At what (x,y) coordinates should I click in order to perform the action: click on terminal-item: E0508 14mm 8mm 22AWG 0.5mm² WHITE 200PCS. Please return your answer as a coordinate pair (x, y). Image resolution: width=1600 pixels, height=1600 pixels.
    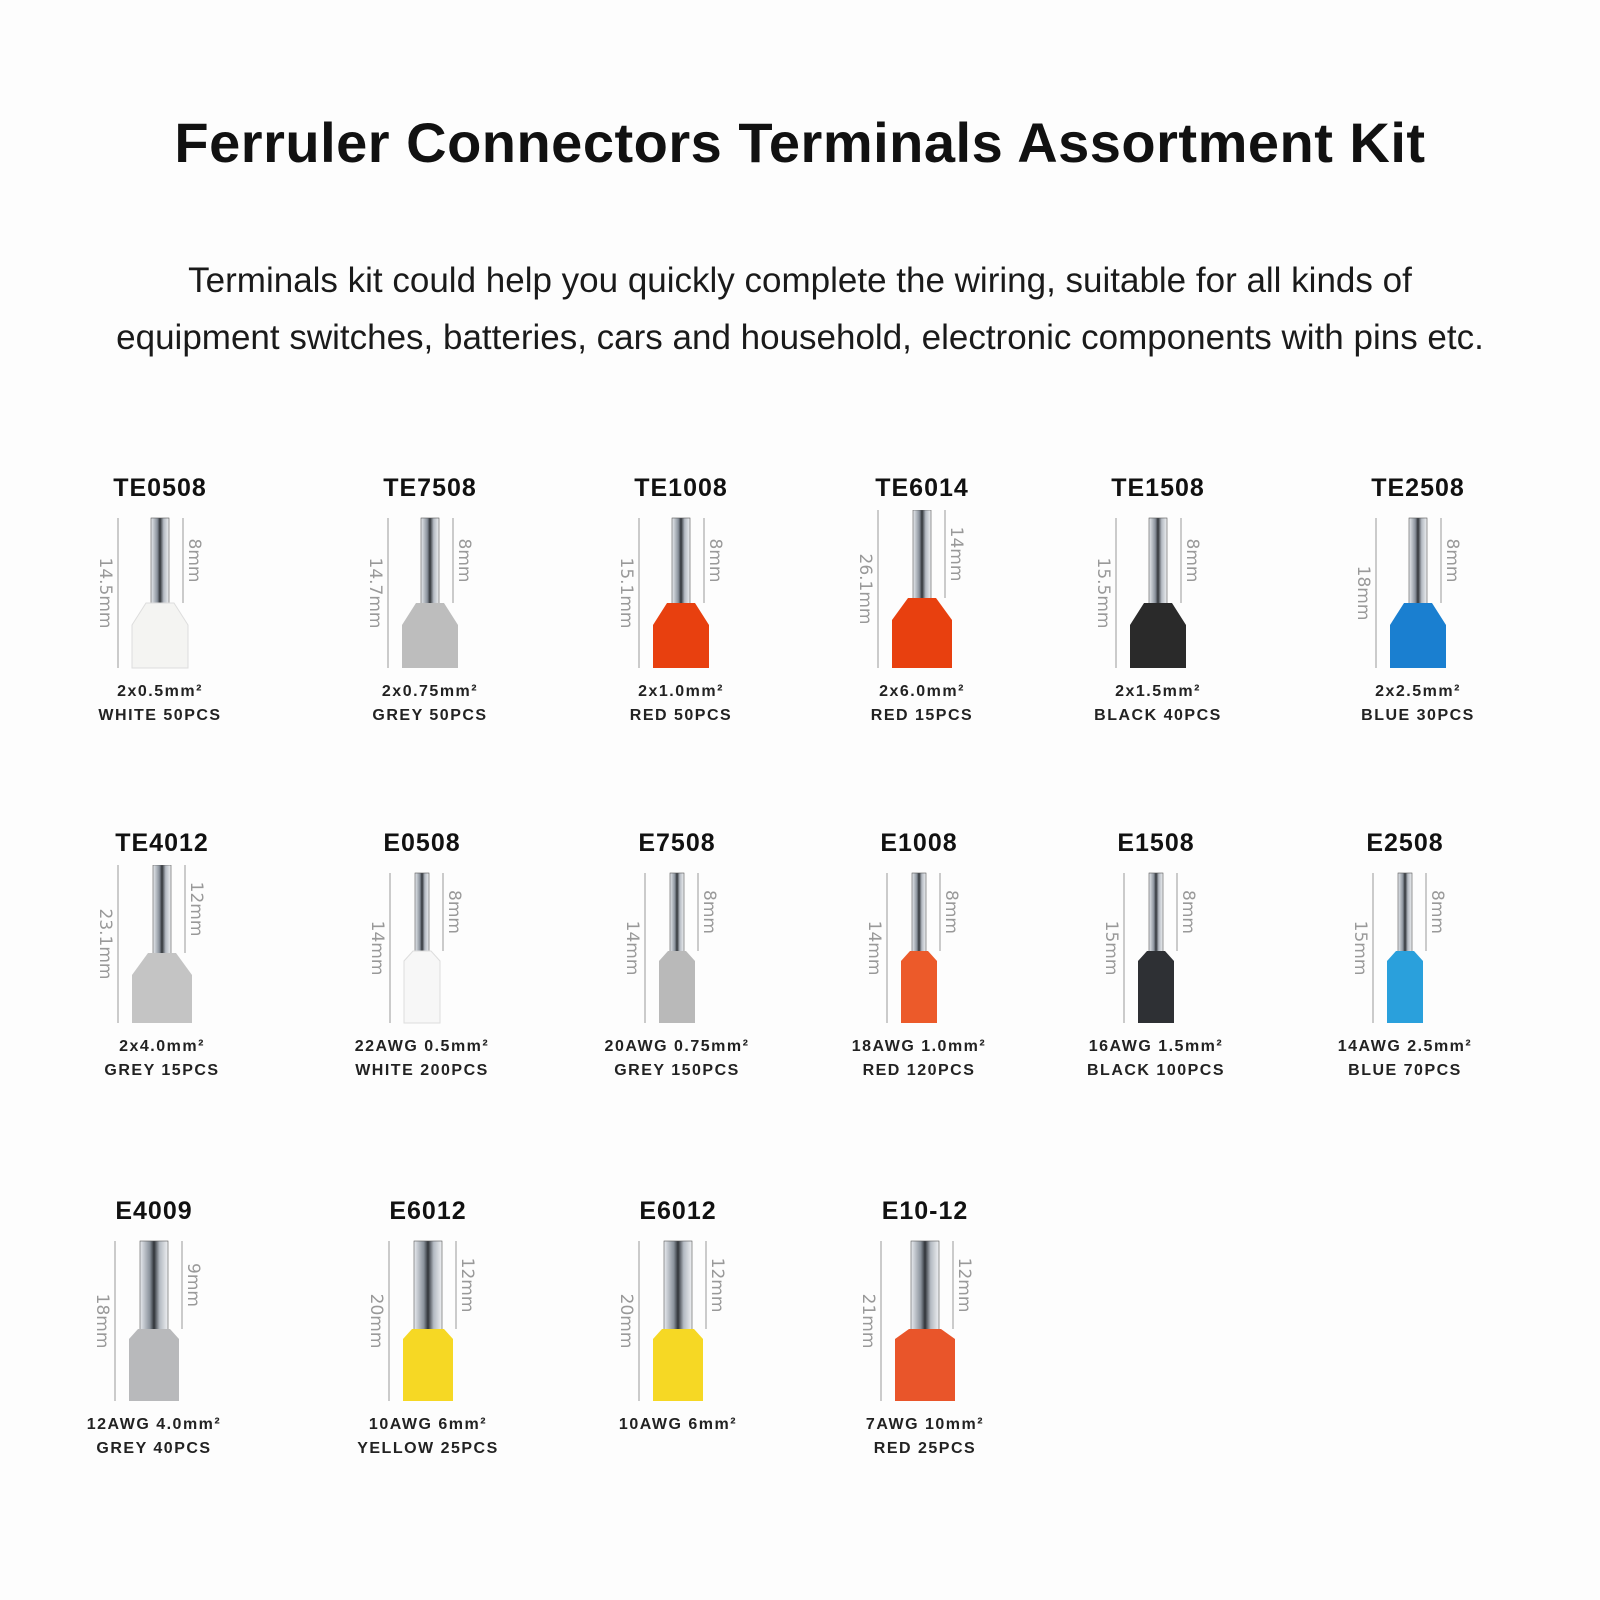
    Looking at the image, I should click on (422, 956).